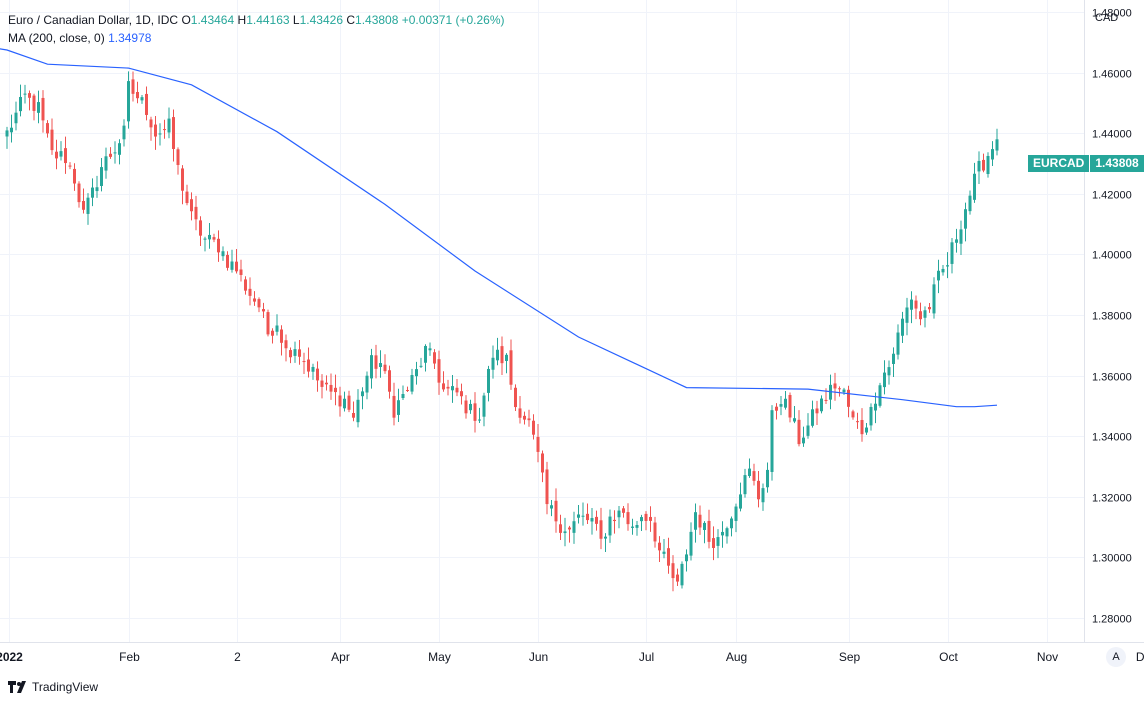  Describe the element at coordinates (1059, 163) in the screenshot. I see `price-tag-symbol: EURCAD` at that location.